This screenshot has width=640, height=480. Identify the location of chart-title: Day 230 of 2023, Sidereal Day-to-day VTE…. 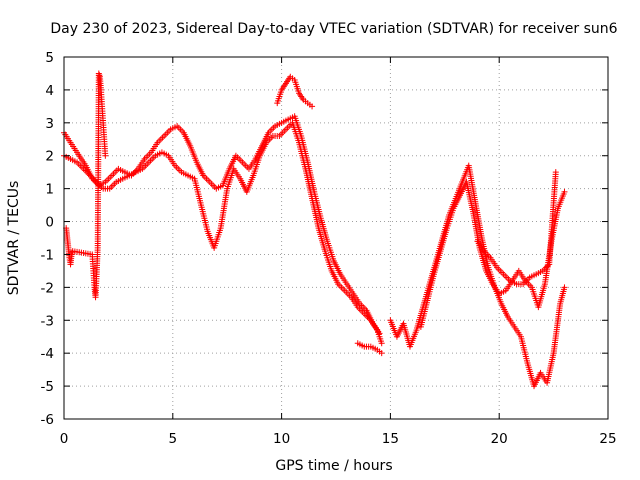
(333, 29).